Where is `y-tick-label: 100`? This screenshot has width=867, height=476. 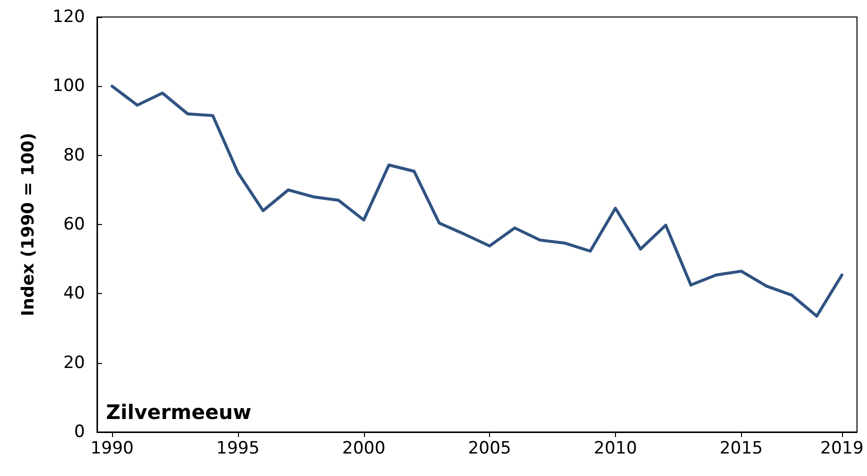
y-tick-label: 100 is located at coordinates (68, 86).